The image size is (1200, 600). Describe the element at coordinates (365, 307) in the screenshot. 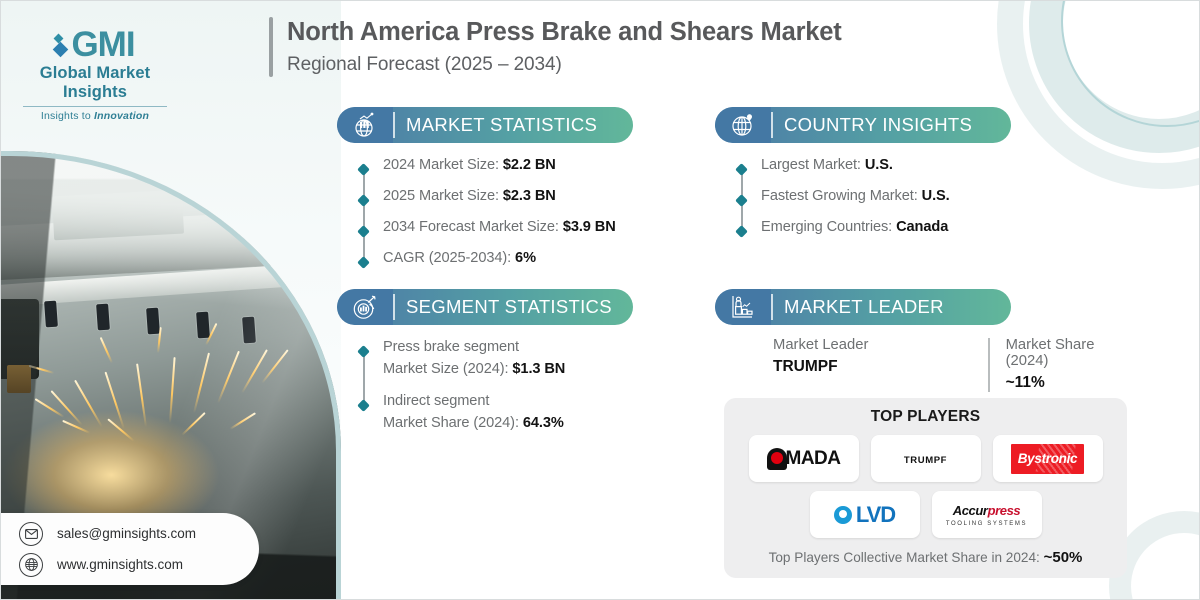

I see `pie-chart-arrow-icon` at that location.